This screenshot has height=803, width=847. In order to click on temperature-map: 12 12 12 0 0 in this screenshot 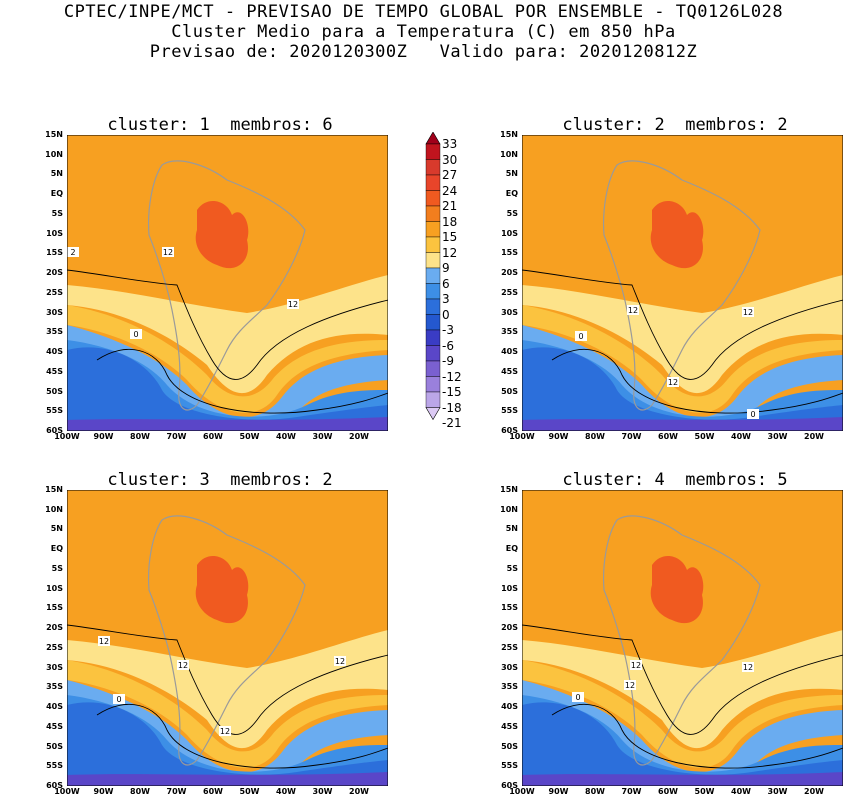, I will do `click(682, 283)`.